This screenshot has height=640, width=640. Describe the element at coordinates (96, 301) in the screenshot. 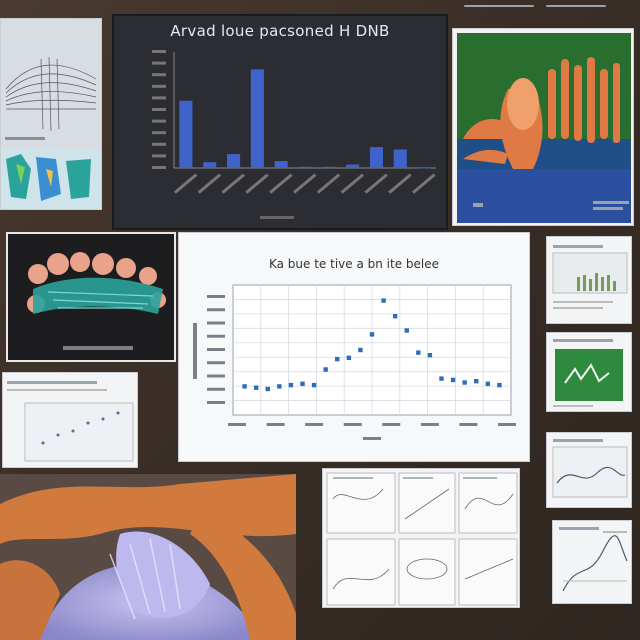

I see `coral-specimen` at that location.